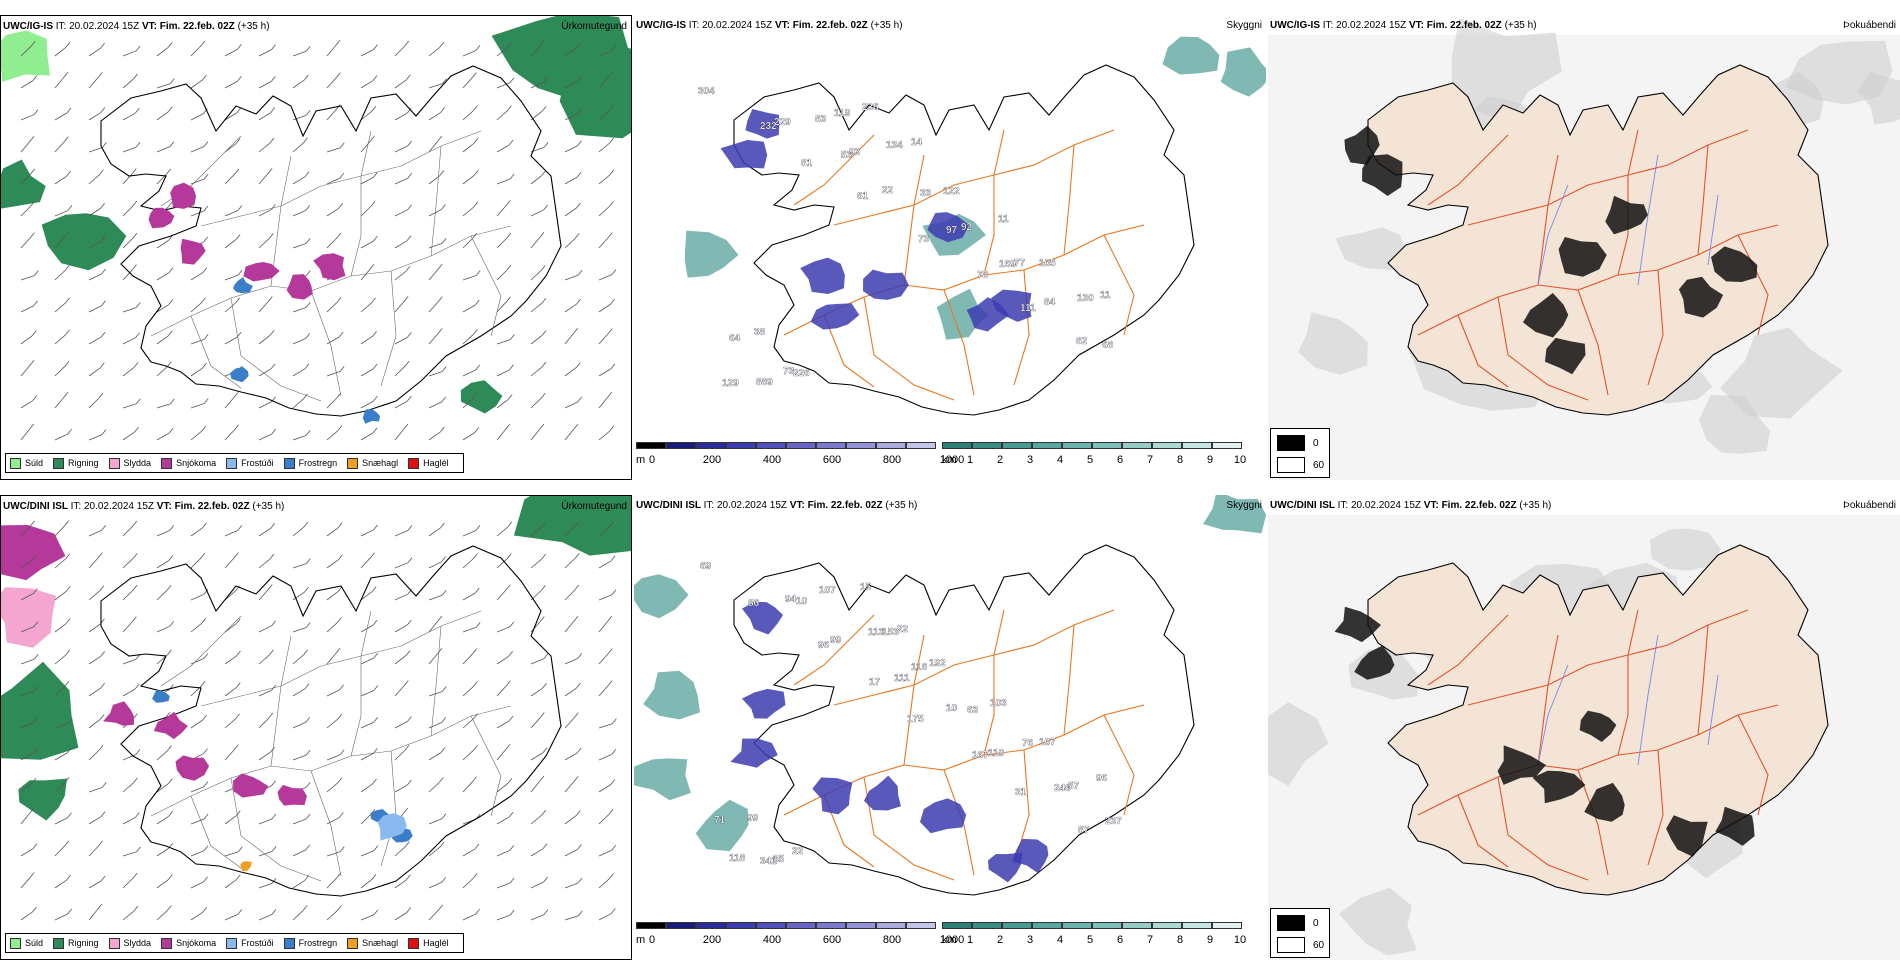 The image size is (1900, 960). Describe the element at coordinates (1180, 940) in the screenshot. I see `colorbar-tick: 8` at that location.